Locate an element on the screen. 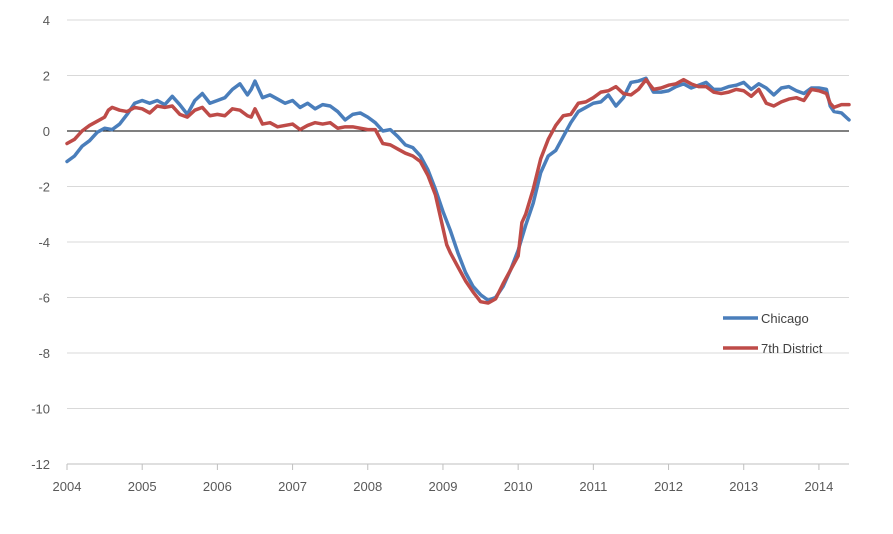 The image size is (893, 534). x-tick-label: 2011 is located at coordinates (593, 486).